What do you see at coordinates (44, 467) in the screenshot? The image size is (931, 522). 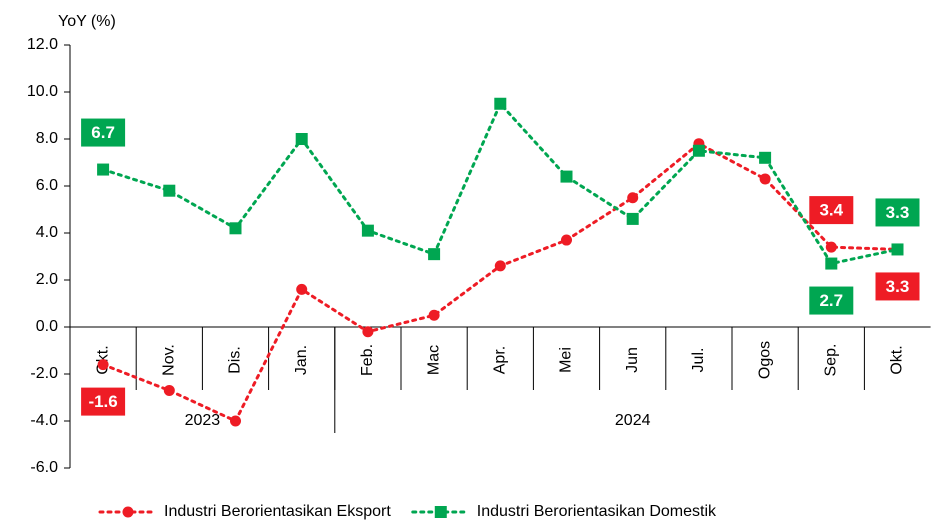 I see `y-tick-label: -6.0` at bounding box center [44, 467].